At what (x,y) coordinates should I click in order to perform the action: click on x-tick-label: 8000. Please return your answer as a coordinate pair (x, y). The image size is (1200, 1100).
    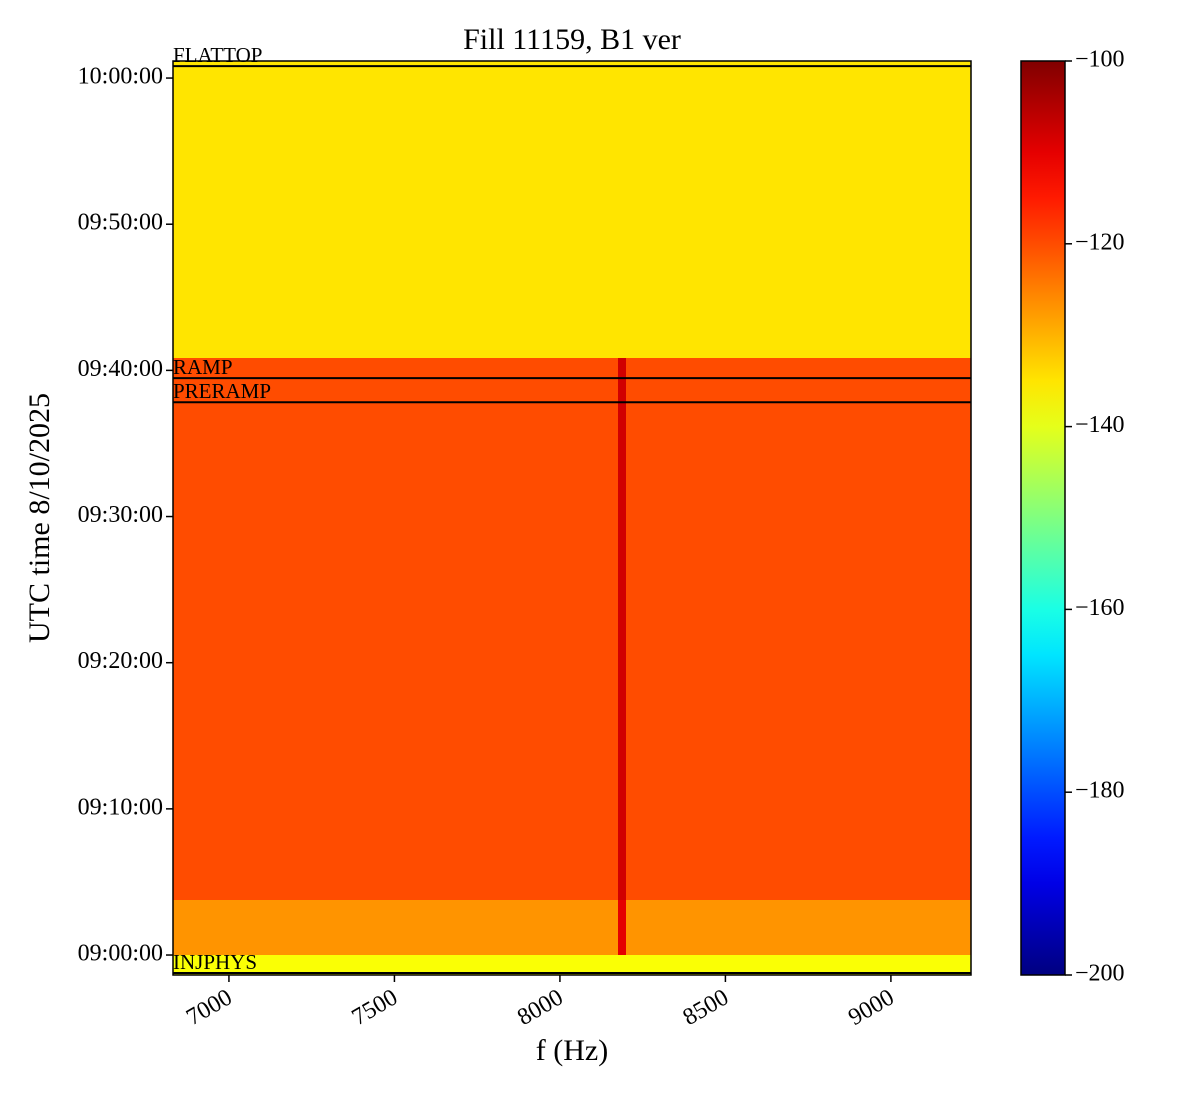
    Looking at the image, I should click on (540, 1007).